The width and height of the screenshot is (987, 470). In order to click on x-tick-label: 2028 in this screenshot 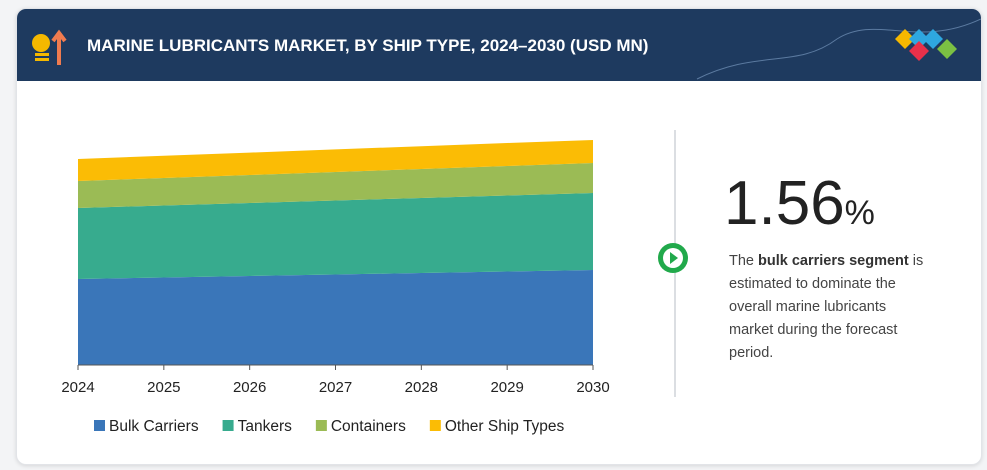, I will do `click(421, 387)`.